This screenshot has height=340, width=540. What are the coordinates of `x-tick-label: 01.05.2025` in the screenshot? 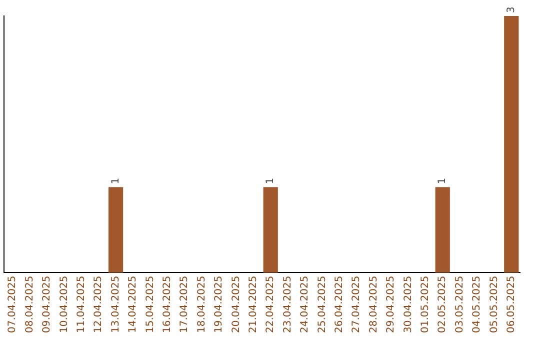 It's located at (425, 305).